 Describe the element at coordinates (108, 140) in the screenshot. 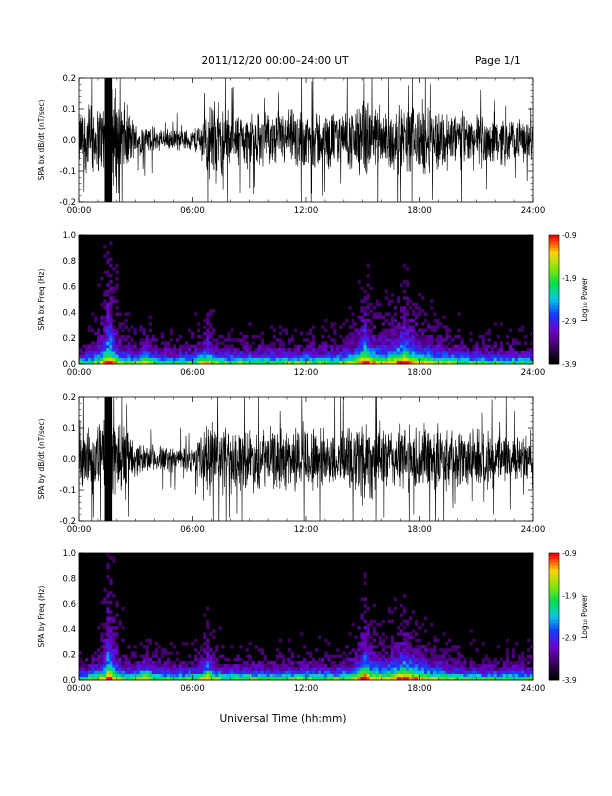

I see `saturated-segment` at that location.